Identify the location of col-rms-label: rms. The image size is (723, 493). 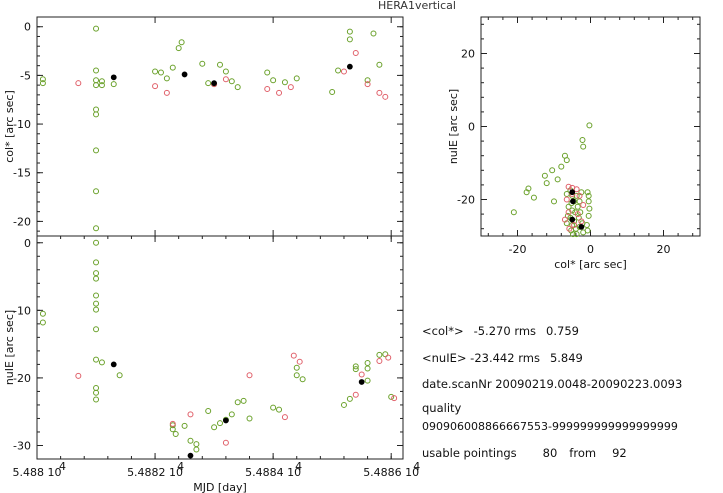
(525, 331).